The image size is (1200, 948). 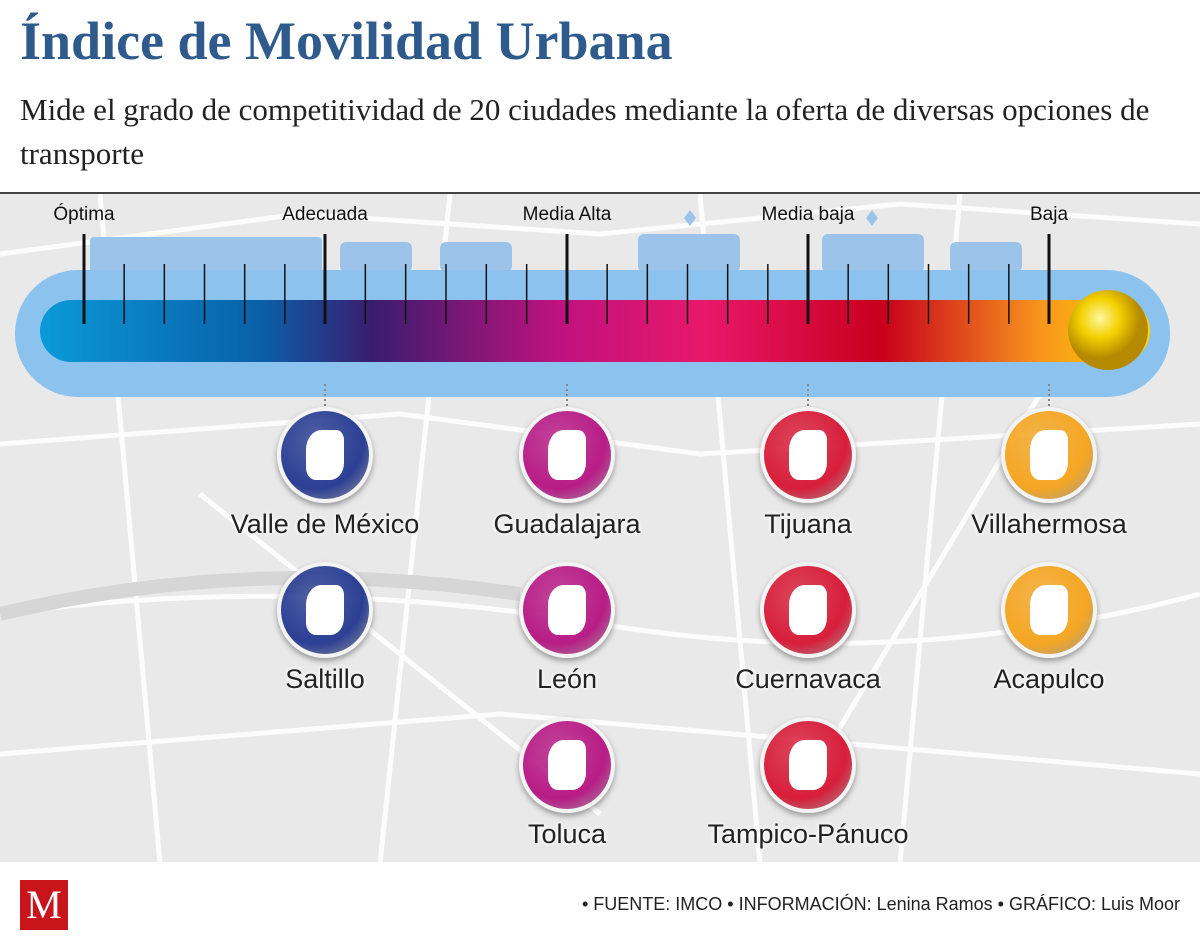 What do you see at coordinates (325, 524) in the screenshot?
I see `city-name: Valle de México` at bounding box center [325, 524].